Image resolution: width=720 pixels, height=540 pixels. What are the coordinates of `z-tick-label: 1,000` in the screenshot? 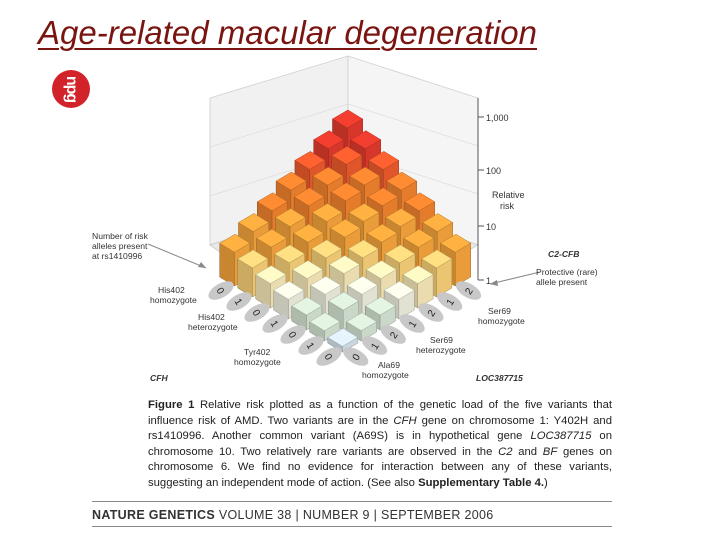 It's located at (497, 118).